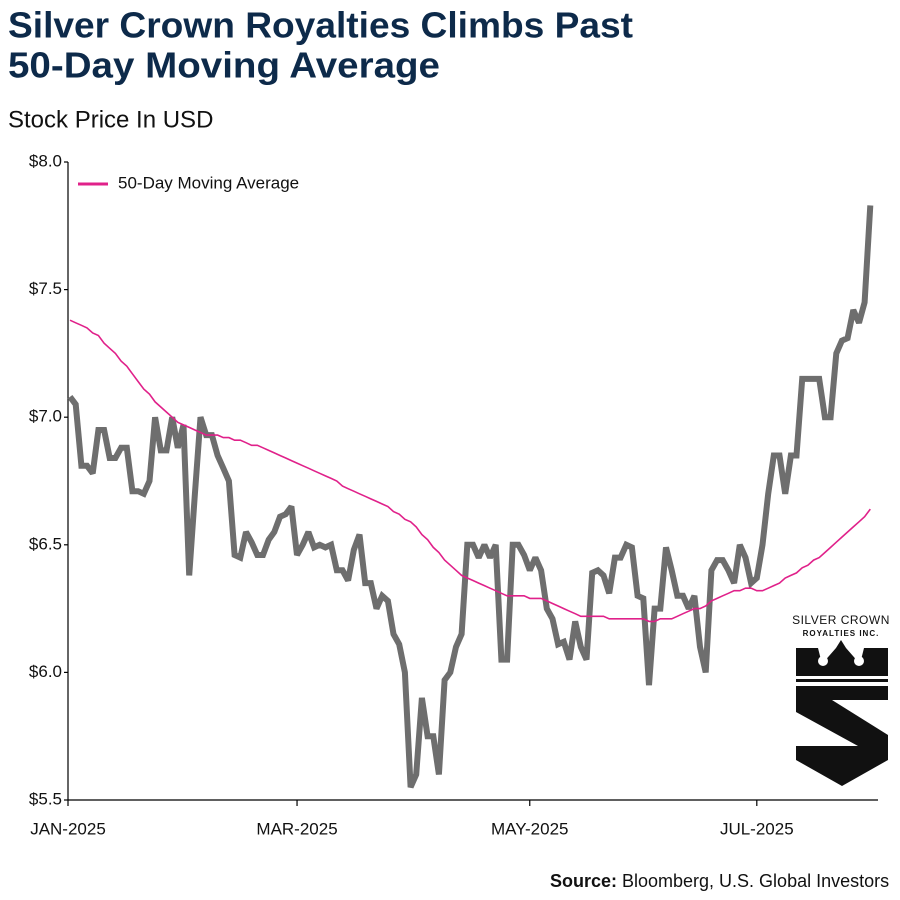 The image size is (900, 900). Describe the element at coordinates (757, 828) in the screenshot. I see `x-tick-label: JUL-2025` at that location.